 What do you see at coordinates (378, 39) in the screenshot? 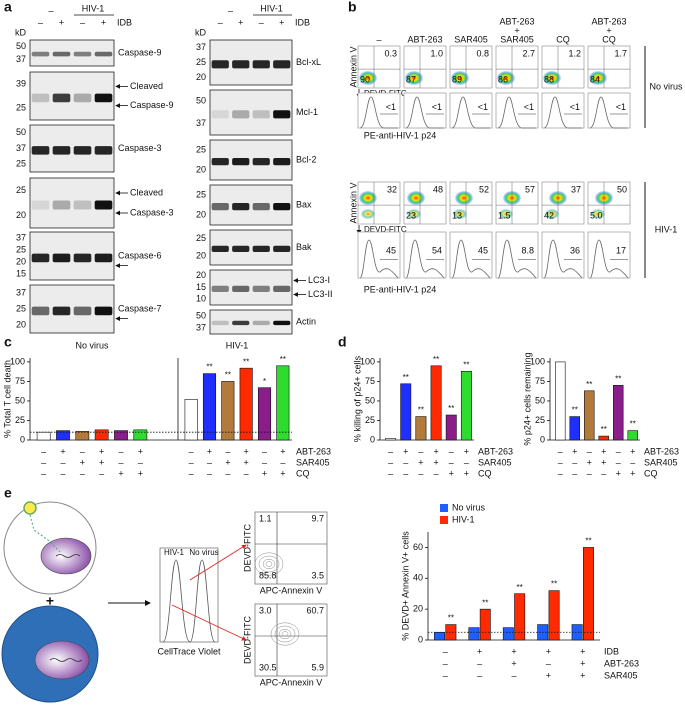
I see `column-header: –` at bounding box center [378, 39].